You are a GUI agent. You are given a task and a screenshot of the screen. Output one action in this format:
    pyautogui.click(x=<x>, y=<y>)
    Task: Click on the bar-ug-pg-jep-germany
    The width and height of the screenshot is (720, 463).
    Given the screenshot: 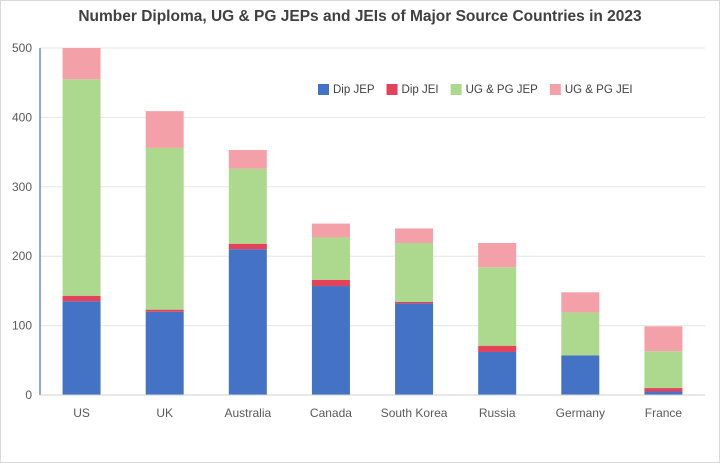 What is the action you would take?
    pyautogui.click(x=580, y=334)
    